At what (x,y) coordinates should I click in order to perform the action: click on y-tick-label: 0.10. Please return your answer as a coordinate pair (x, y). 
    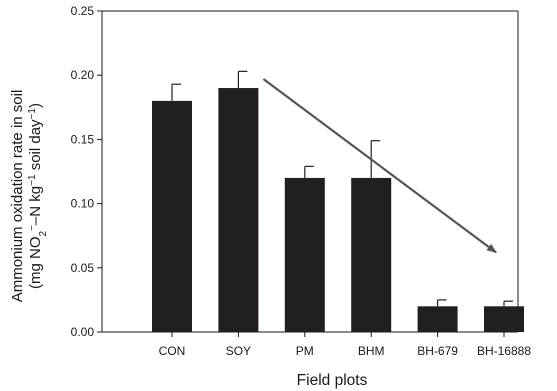
    Looking at the image, I should click on (83, 204).